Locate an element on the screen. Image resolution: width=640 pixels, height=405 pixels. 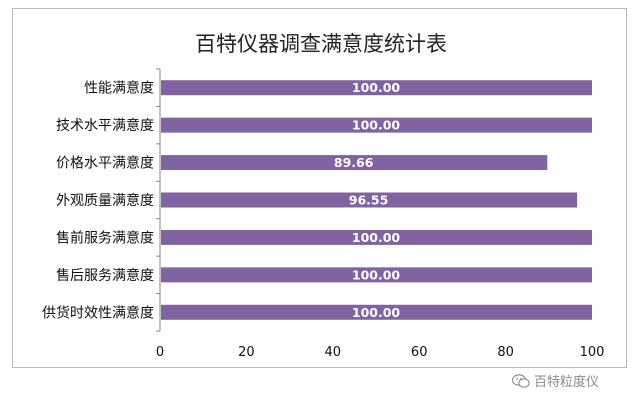
watermark-text: 百特粒度仪 is located at coordinates (567, 382).